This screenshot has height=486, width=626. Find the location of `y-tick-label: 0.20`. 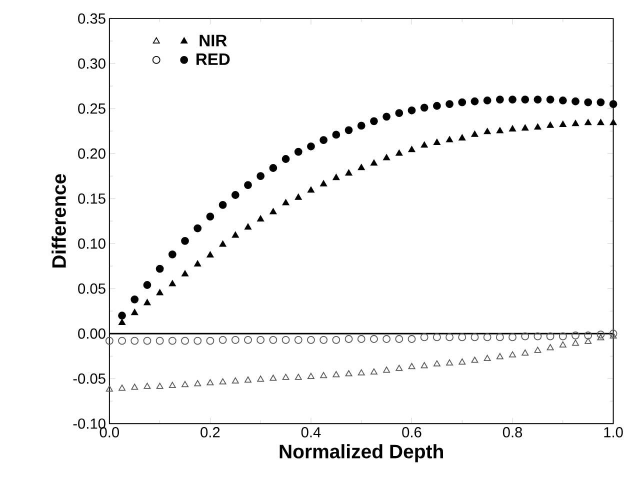

y-tick-label: 0.20 is located at coordinates (92, 153).